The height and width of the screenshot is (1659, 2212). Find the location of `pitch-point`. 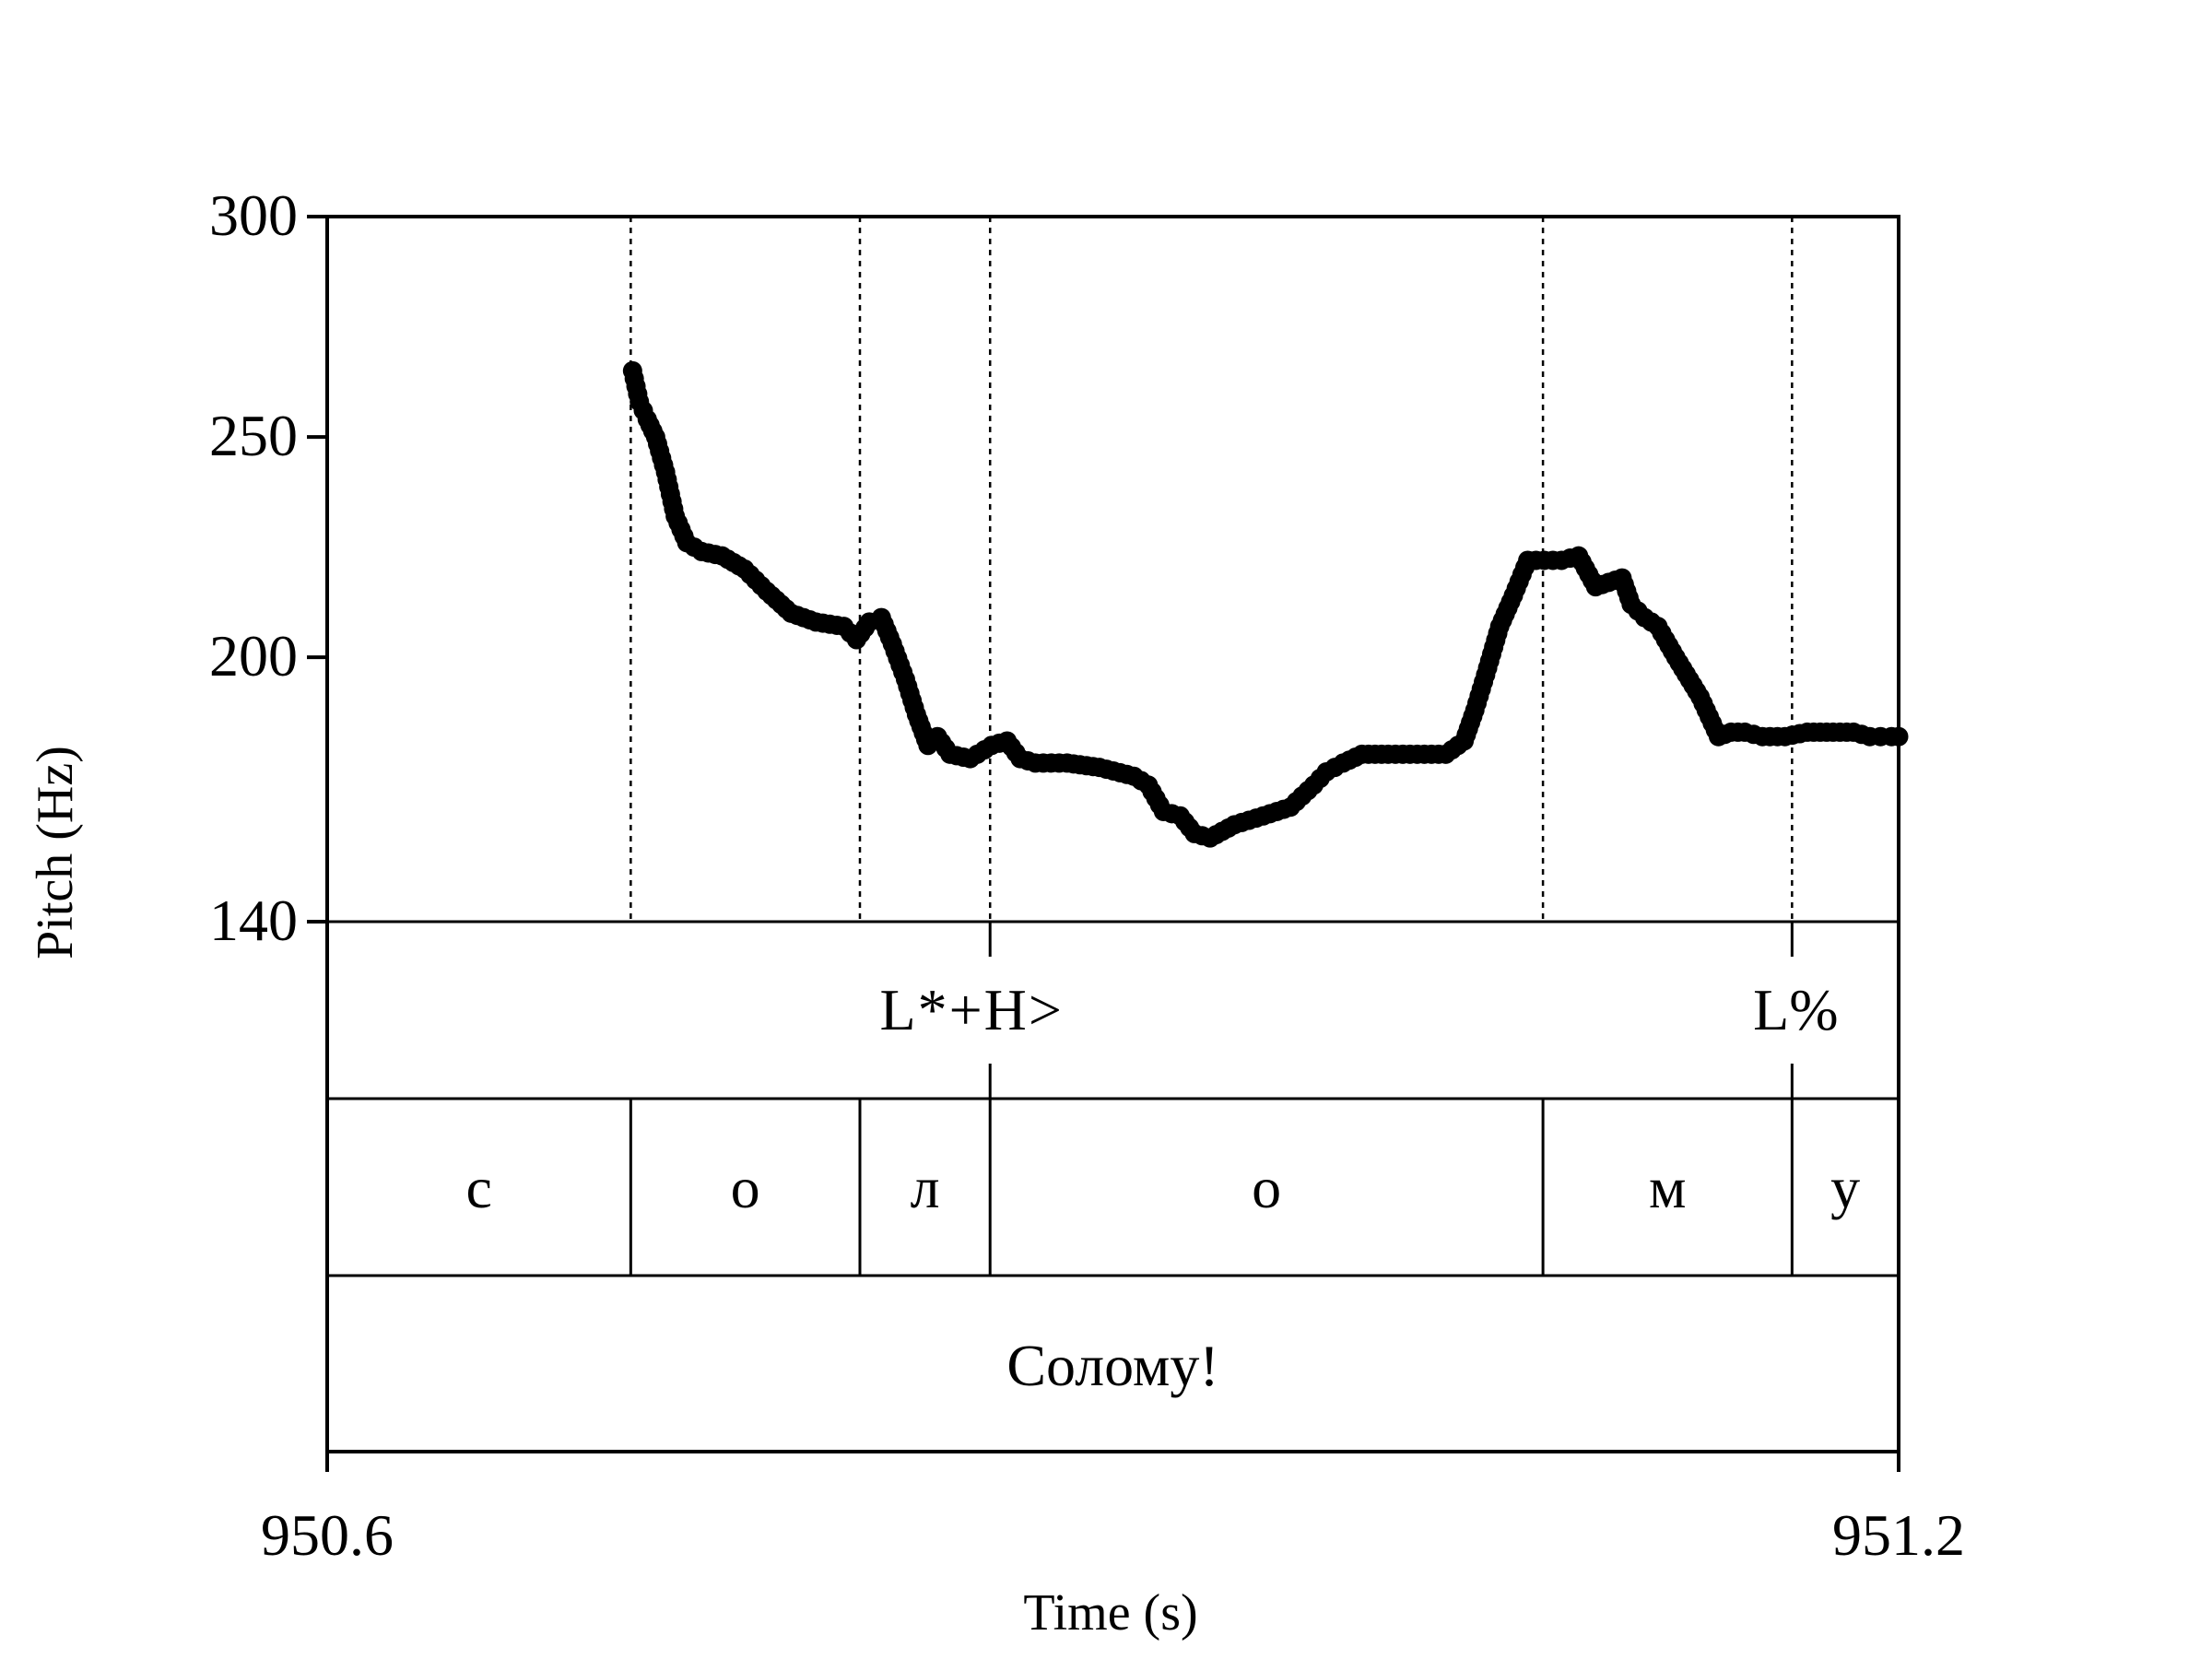

pitch-point is located at coordinates (1898, 736).